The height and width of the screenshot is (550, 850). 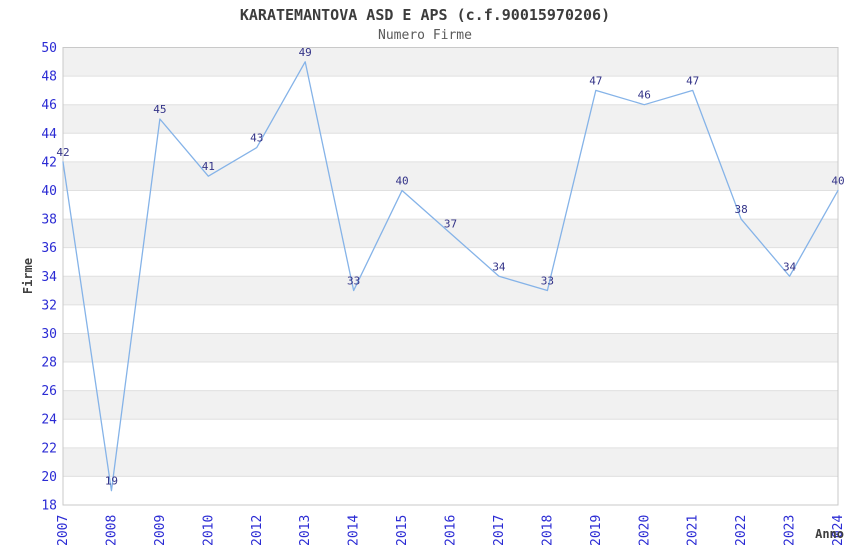 What do you see at coordinates (741, 209) in the screenshot?
I see `data-point-label: 38` at bounding box center [741, 209].